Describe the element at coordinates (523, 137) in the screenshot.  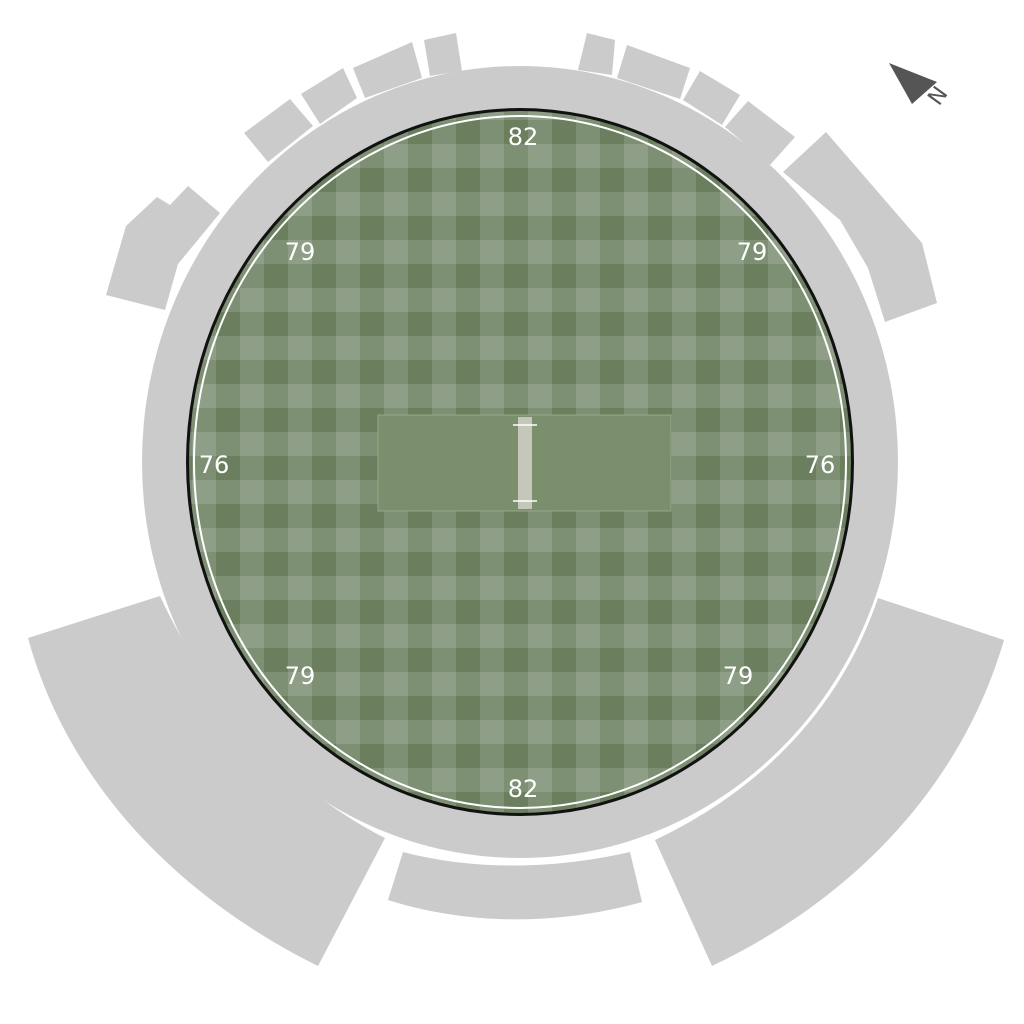
I see `distance-top-label: 82` at that location.